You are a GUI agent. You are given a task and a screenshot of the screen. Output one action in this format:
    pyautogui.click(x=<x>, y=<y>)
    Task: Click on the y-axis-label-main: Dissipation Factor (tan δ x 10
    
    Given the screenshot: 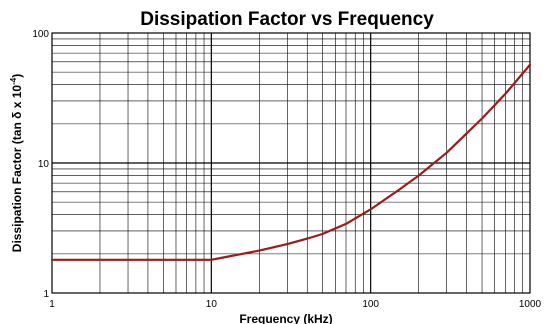 What is the action you would take?
    pyautogui.click(x=17, y=169)
    